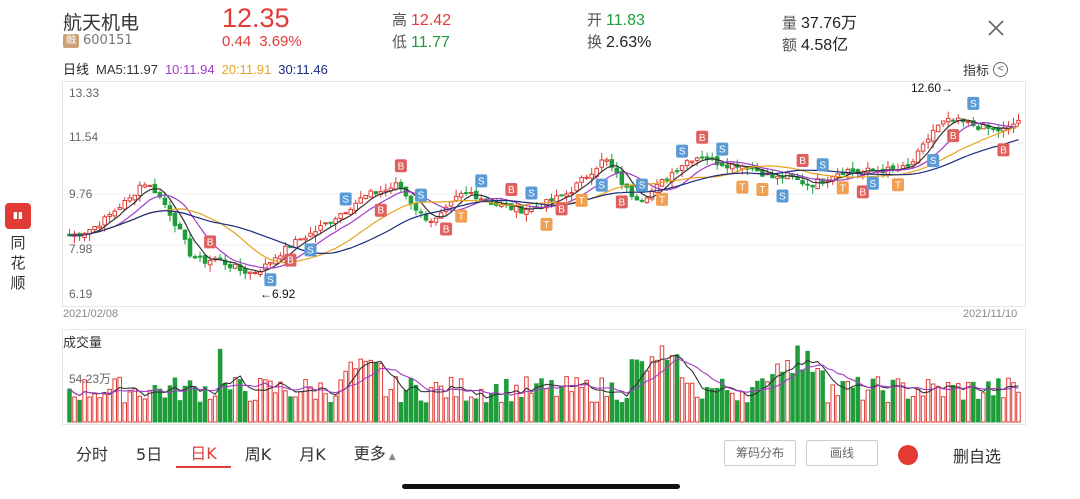 The width and height of the screenshot is (1080, 499). What do you see at coordinates (815, 45) in the screenshot?
I see `amount-stat: 额 4.58亿` at bounding box center [815, 45].